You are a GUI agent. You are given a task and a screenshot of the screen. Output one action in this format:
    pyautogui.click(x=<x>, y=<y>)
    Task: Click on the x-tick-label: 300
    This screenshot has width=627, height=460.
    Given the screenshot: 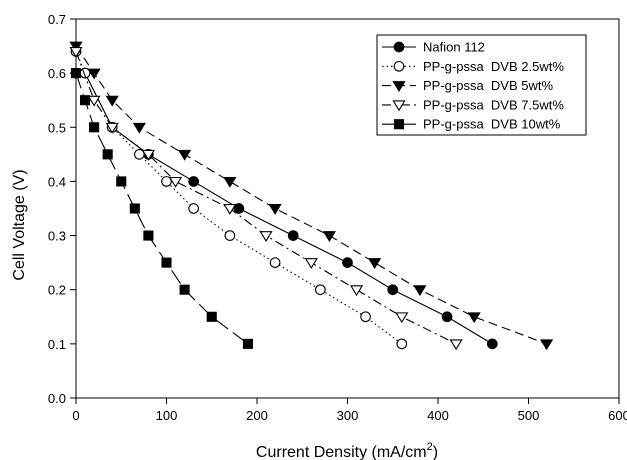 What is the action you would take?
    pyautogui.click(x=348, y=415)
    